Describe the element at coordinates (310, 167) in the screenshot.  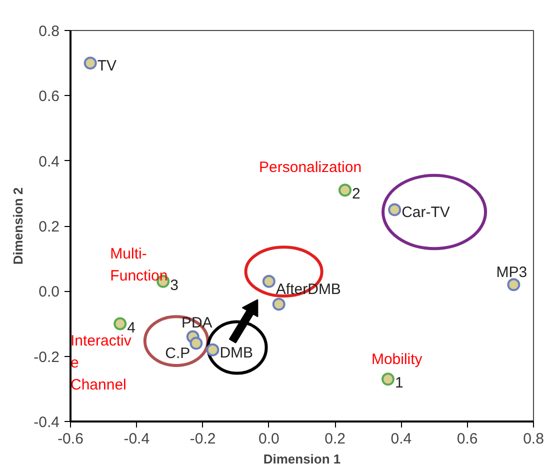
I see `annotation: Personalization` at that location.